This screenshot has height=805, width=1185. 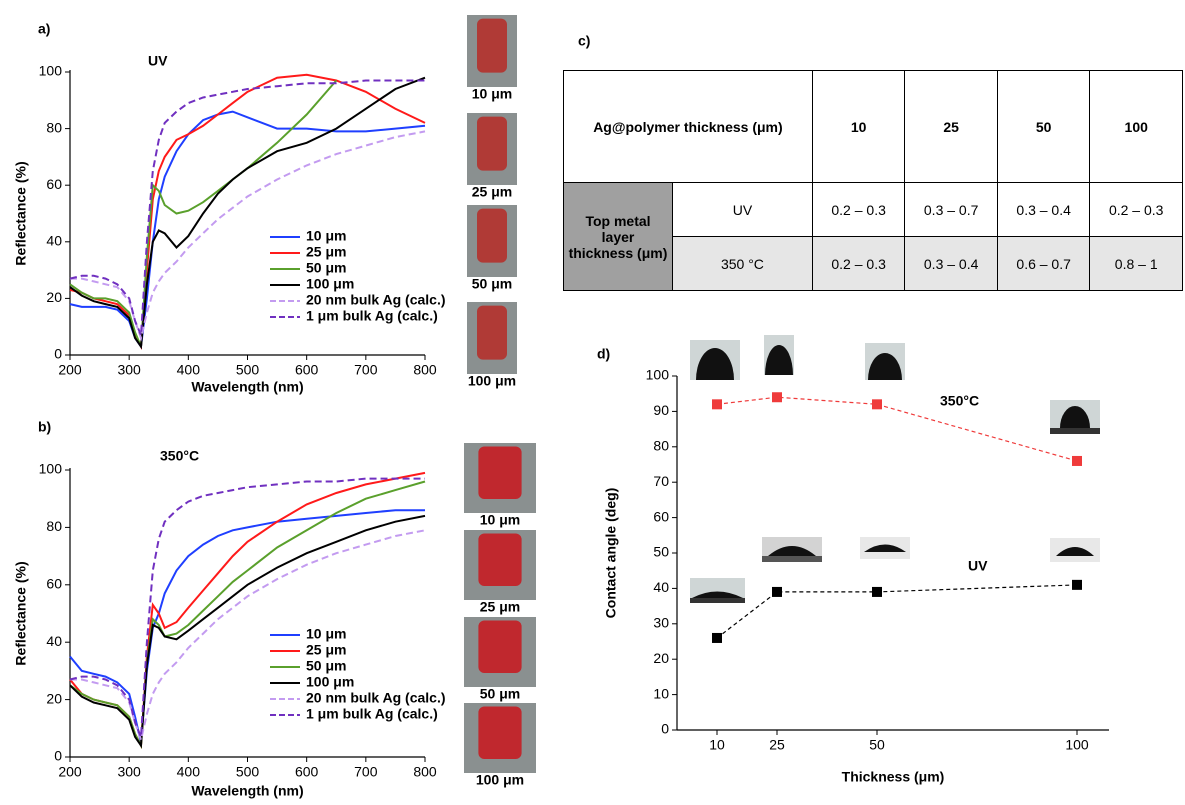 I want to click on table-header: Ag@polymer thickness (μm), so click(x=688, y=126).